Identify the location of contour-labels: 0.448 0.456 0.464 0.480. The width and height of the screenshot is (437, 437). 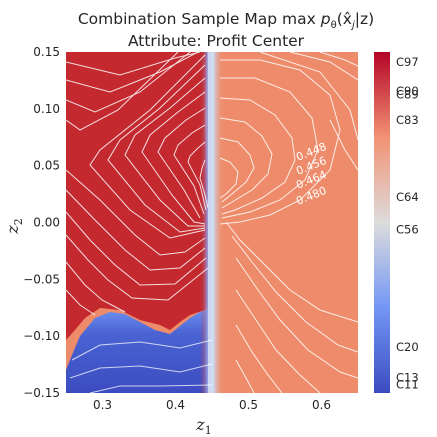
(311, 174).